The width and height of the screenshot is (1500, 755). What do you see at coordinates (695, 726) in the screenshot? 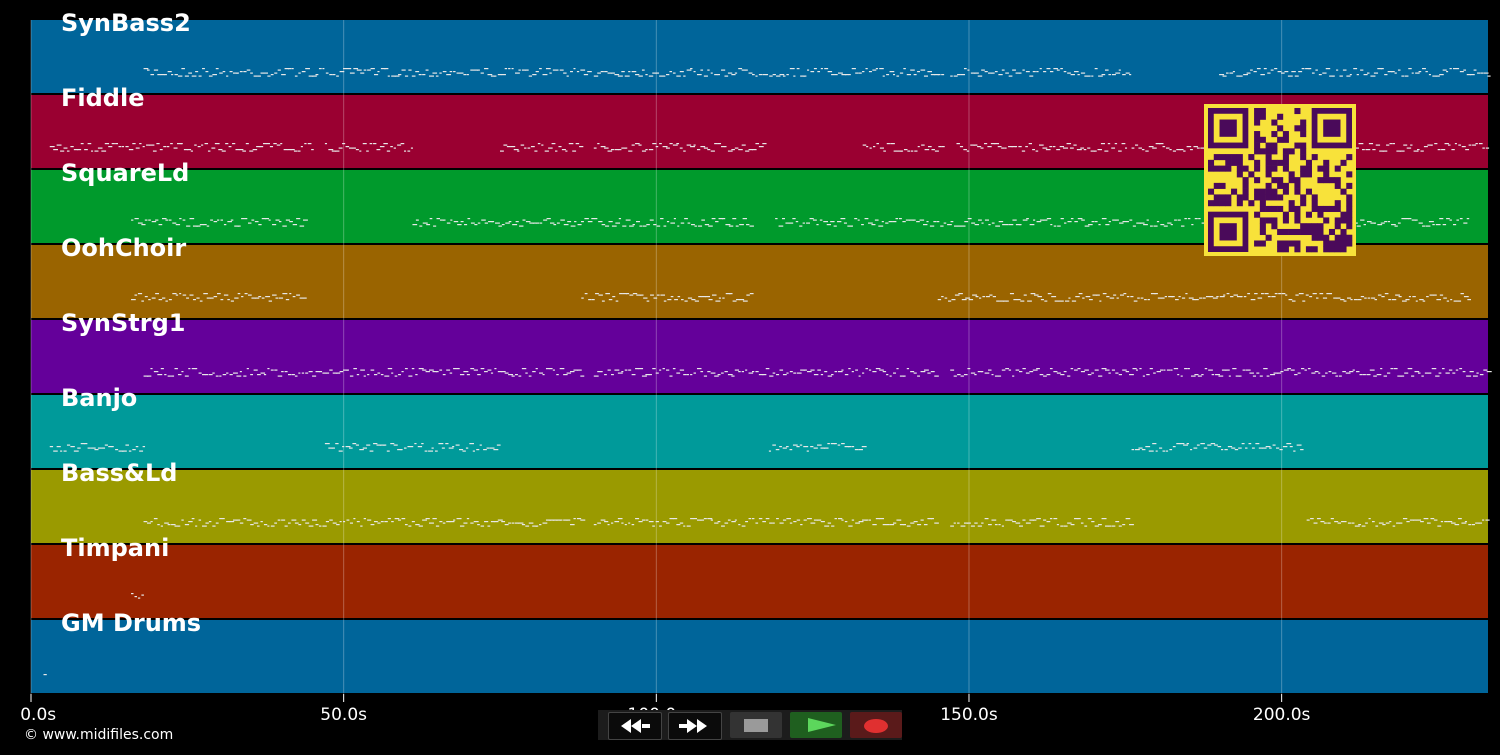
I see `fast-forward-button` at bounding box center [695, 726].